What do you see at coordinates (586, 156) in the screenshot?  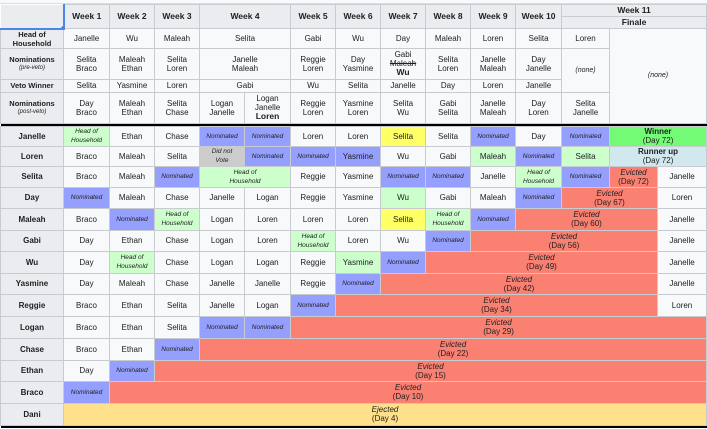 I see `vote-cell-highlighted: Selita` at bounding box center [586, 156].